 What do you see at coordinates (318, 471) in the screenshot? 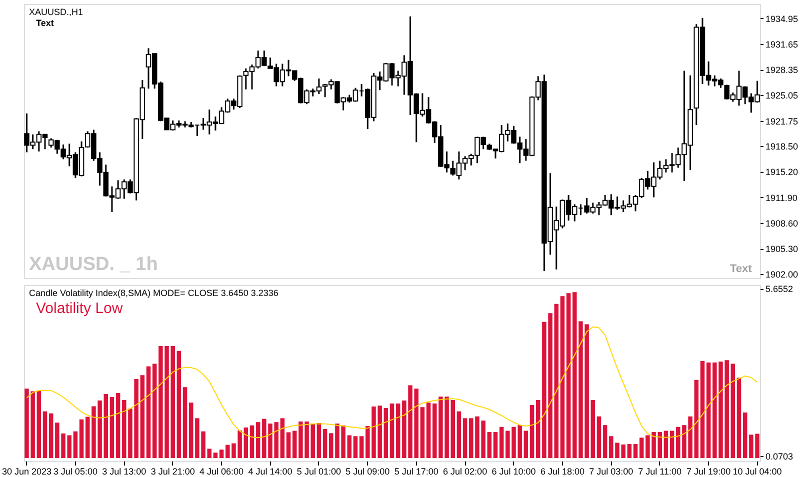
I see `x-tick-label: 5 Jul 01:00` at bounding box center [318, 471].